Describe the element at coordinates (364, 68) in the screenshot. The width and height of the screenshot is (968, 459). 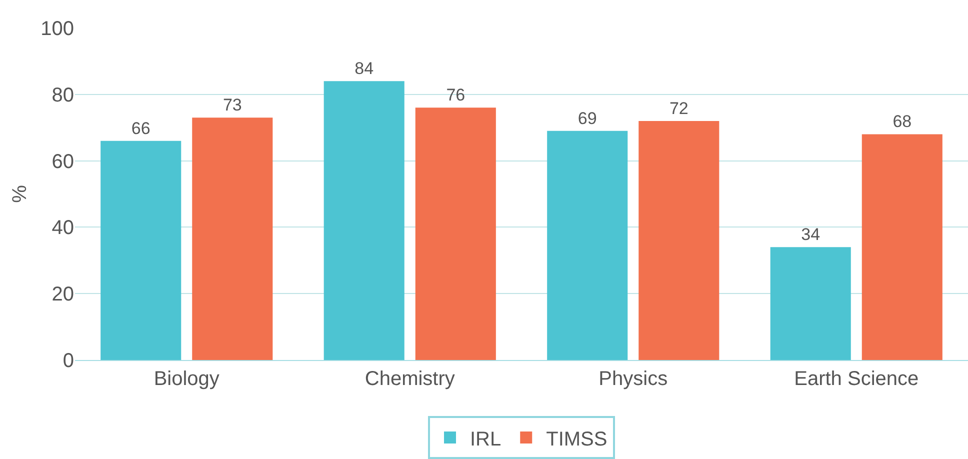
I see `data-label: 84` at that location.